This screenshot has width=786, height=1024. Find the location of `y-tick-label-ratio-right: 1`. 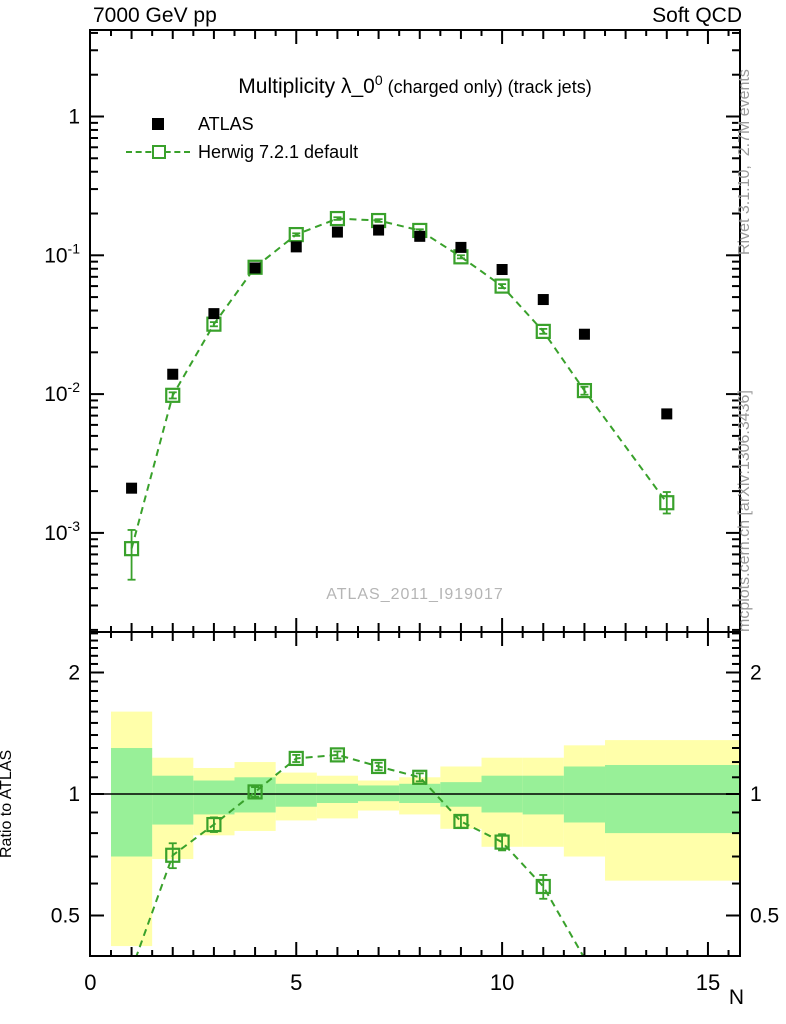

y-tick-label-ratio-right: 1 is located at coordinates (756, 794).